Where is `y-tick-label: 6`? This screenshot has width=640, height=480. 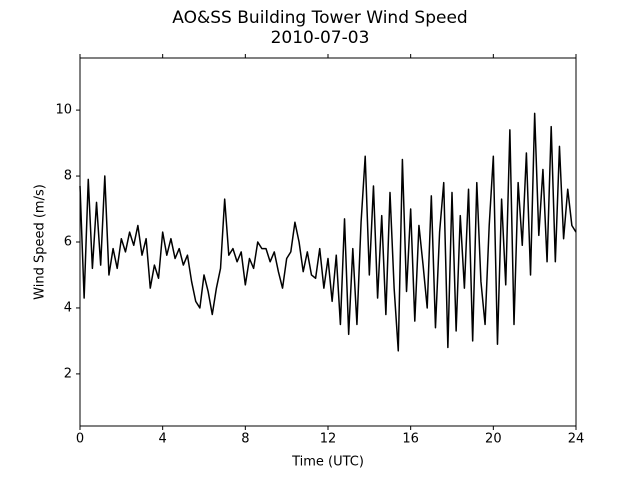
y-tick-label: 6 is located at coordinates (68, 242).